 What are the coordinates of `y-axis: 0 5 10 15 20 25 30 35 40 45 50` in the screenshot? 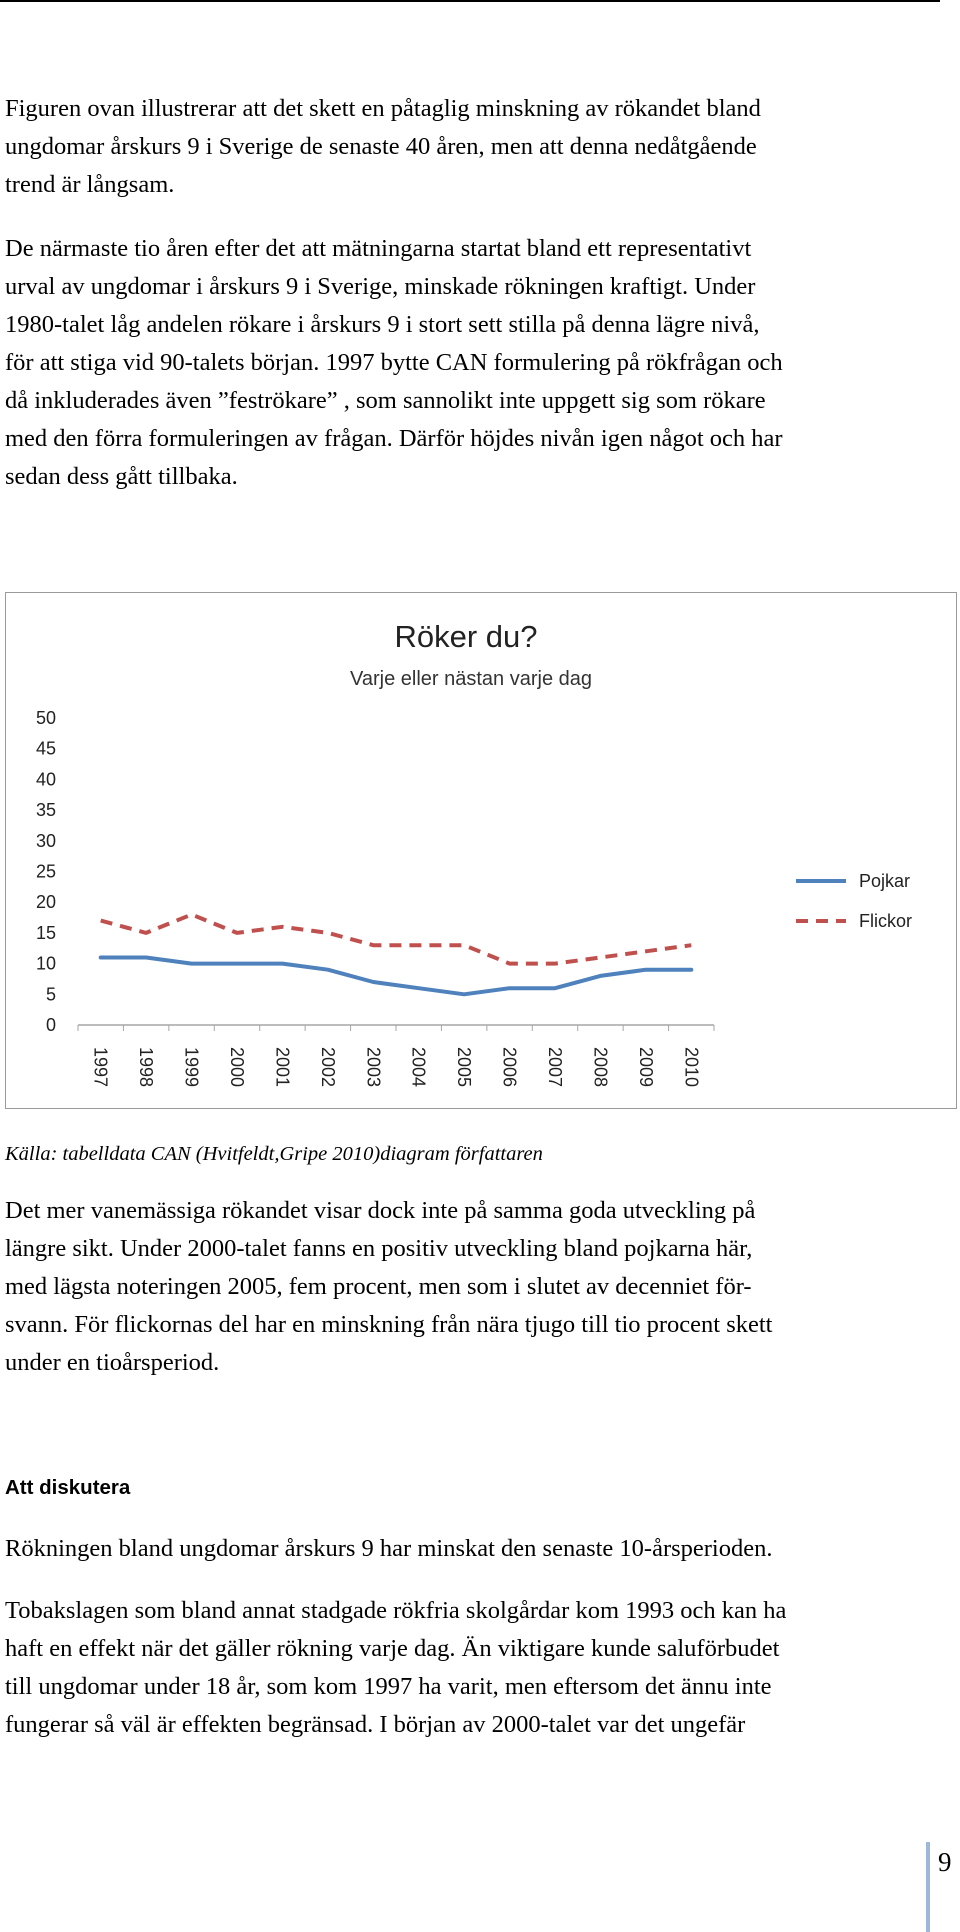 It's located at (46, 871).